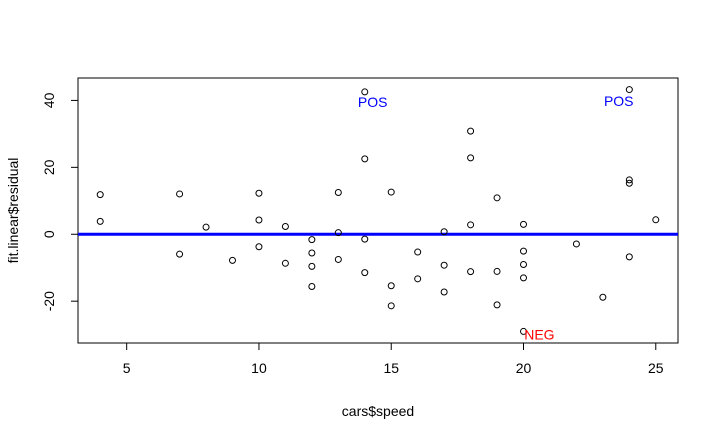  I want to click on x-tick-label: 5, so click(127, 368).